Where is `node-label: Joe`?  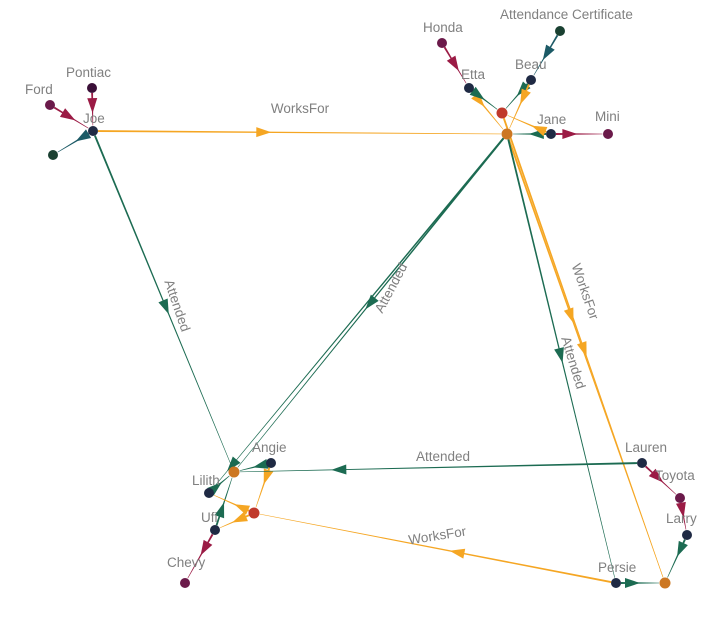
node-label: Joe is located at coordinates (94, 118).